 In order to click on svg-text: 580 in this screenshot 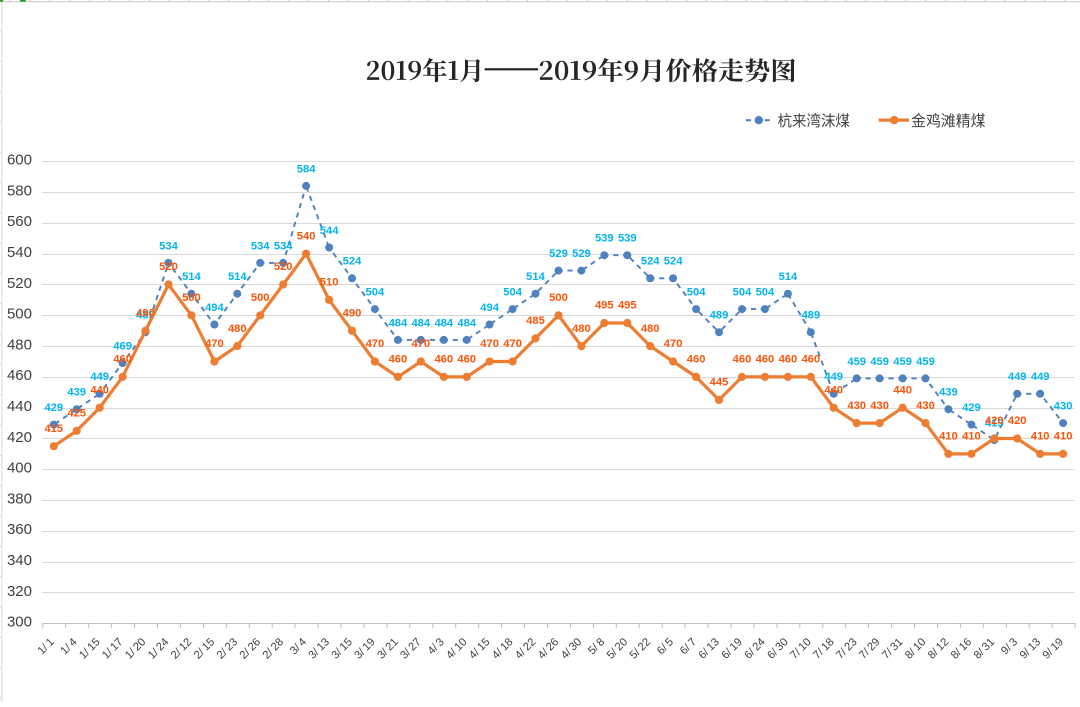, I will do `click(19, 190)`.